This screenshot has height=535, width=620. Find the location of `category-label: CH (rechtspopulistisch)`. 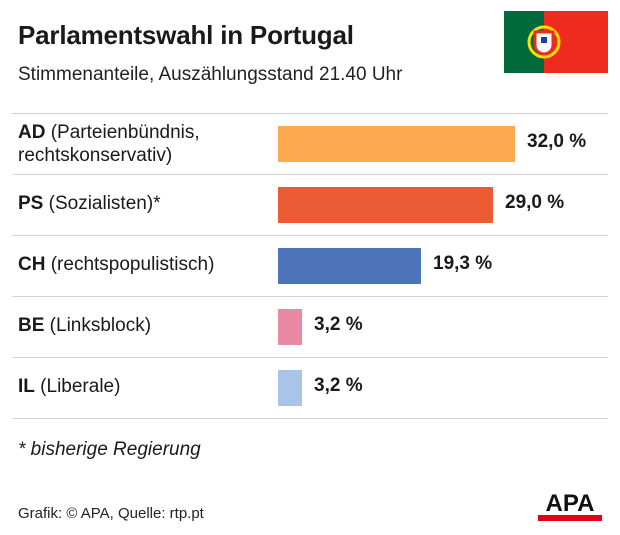

category-label: CH (rechtspopulistisch) is located at coordinates (148, 264).